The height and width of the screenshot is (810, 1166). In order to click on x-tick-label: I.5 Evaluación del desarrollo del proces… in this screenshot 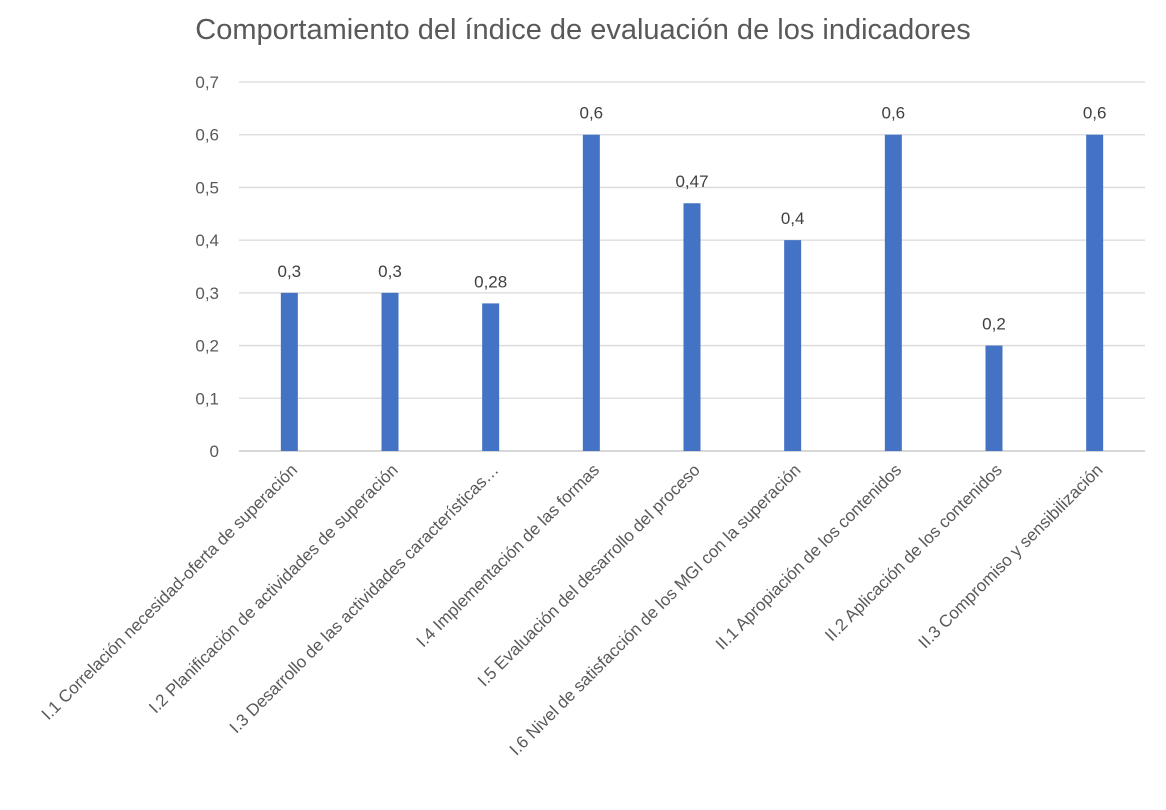, I will do `click(589, 575)`.